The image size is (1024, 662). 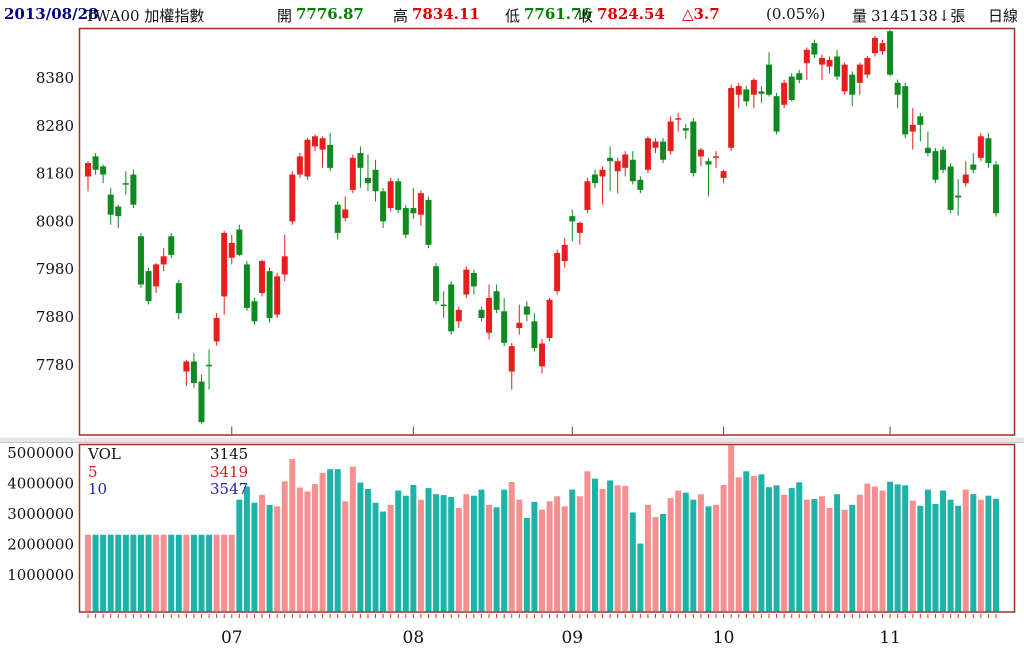 What do you see at coordinates (40, 453) in the screenshot?
I see `svg-text: 5000000` at bounding box center [40, 453].